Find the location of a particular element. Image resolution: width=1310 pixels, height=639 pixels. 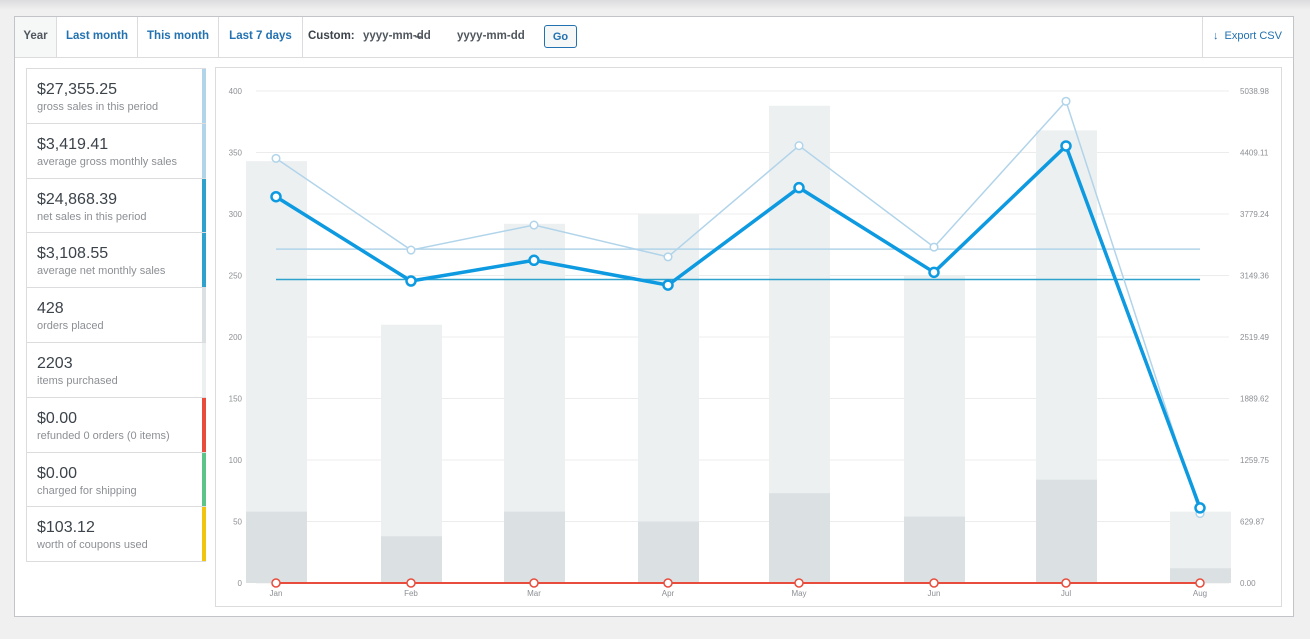

legend-item: $24,868.39 net sales in this period is located at coordinates (116, 206).